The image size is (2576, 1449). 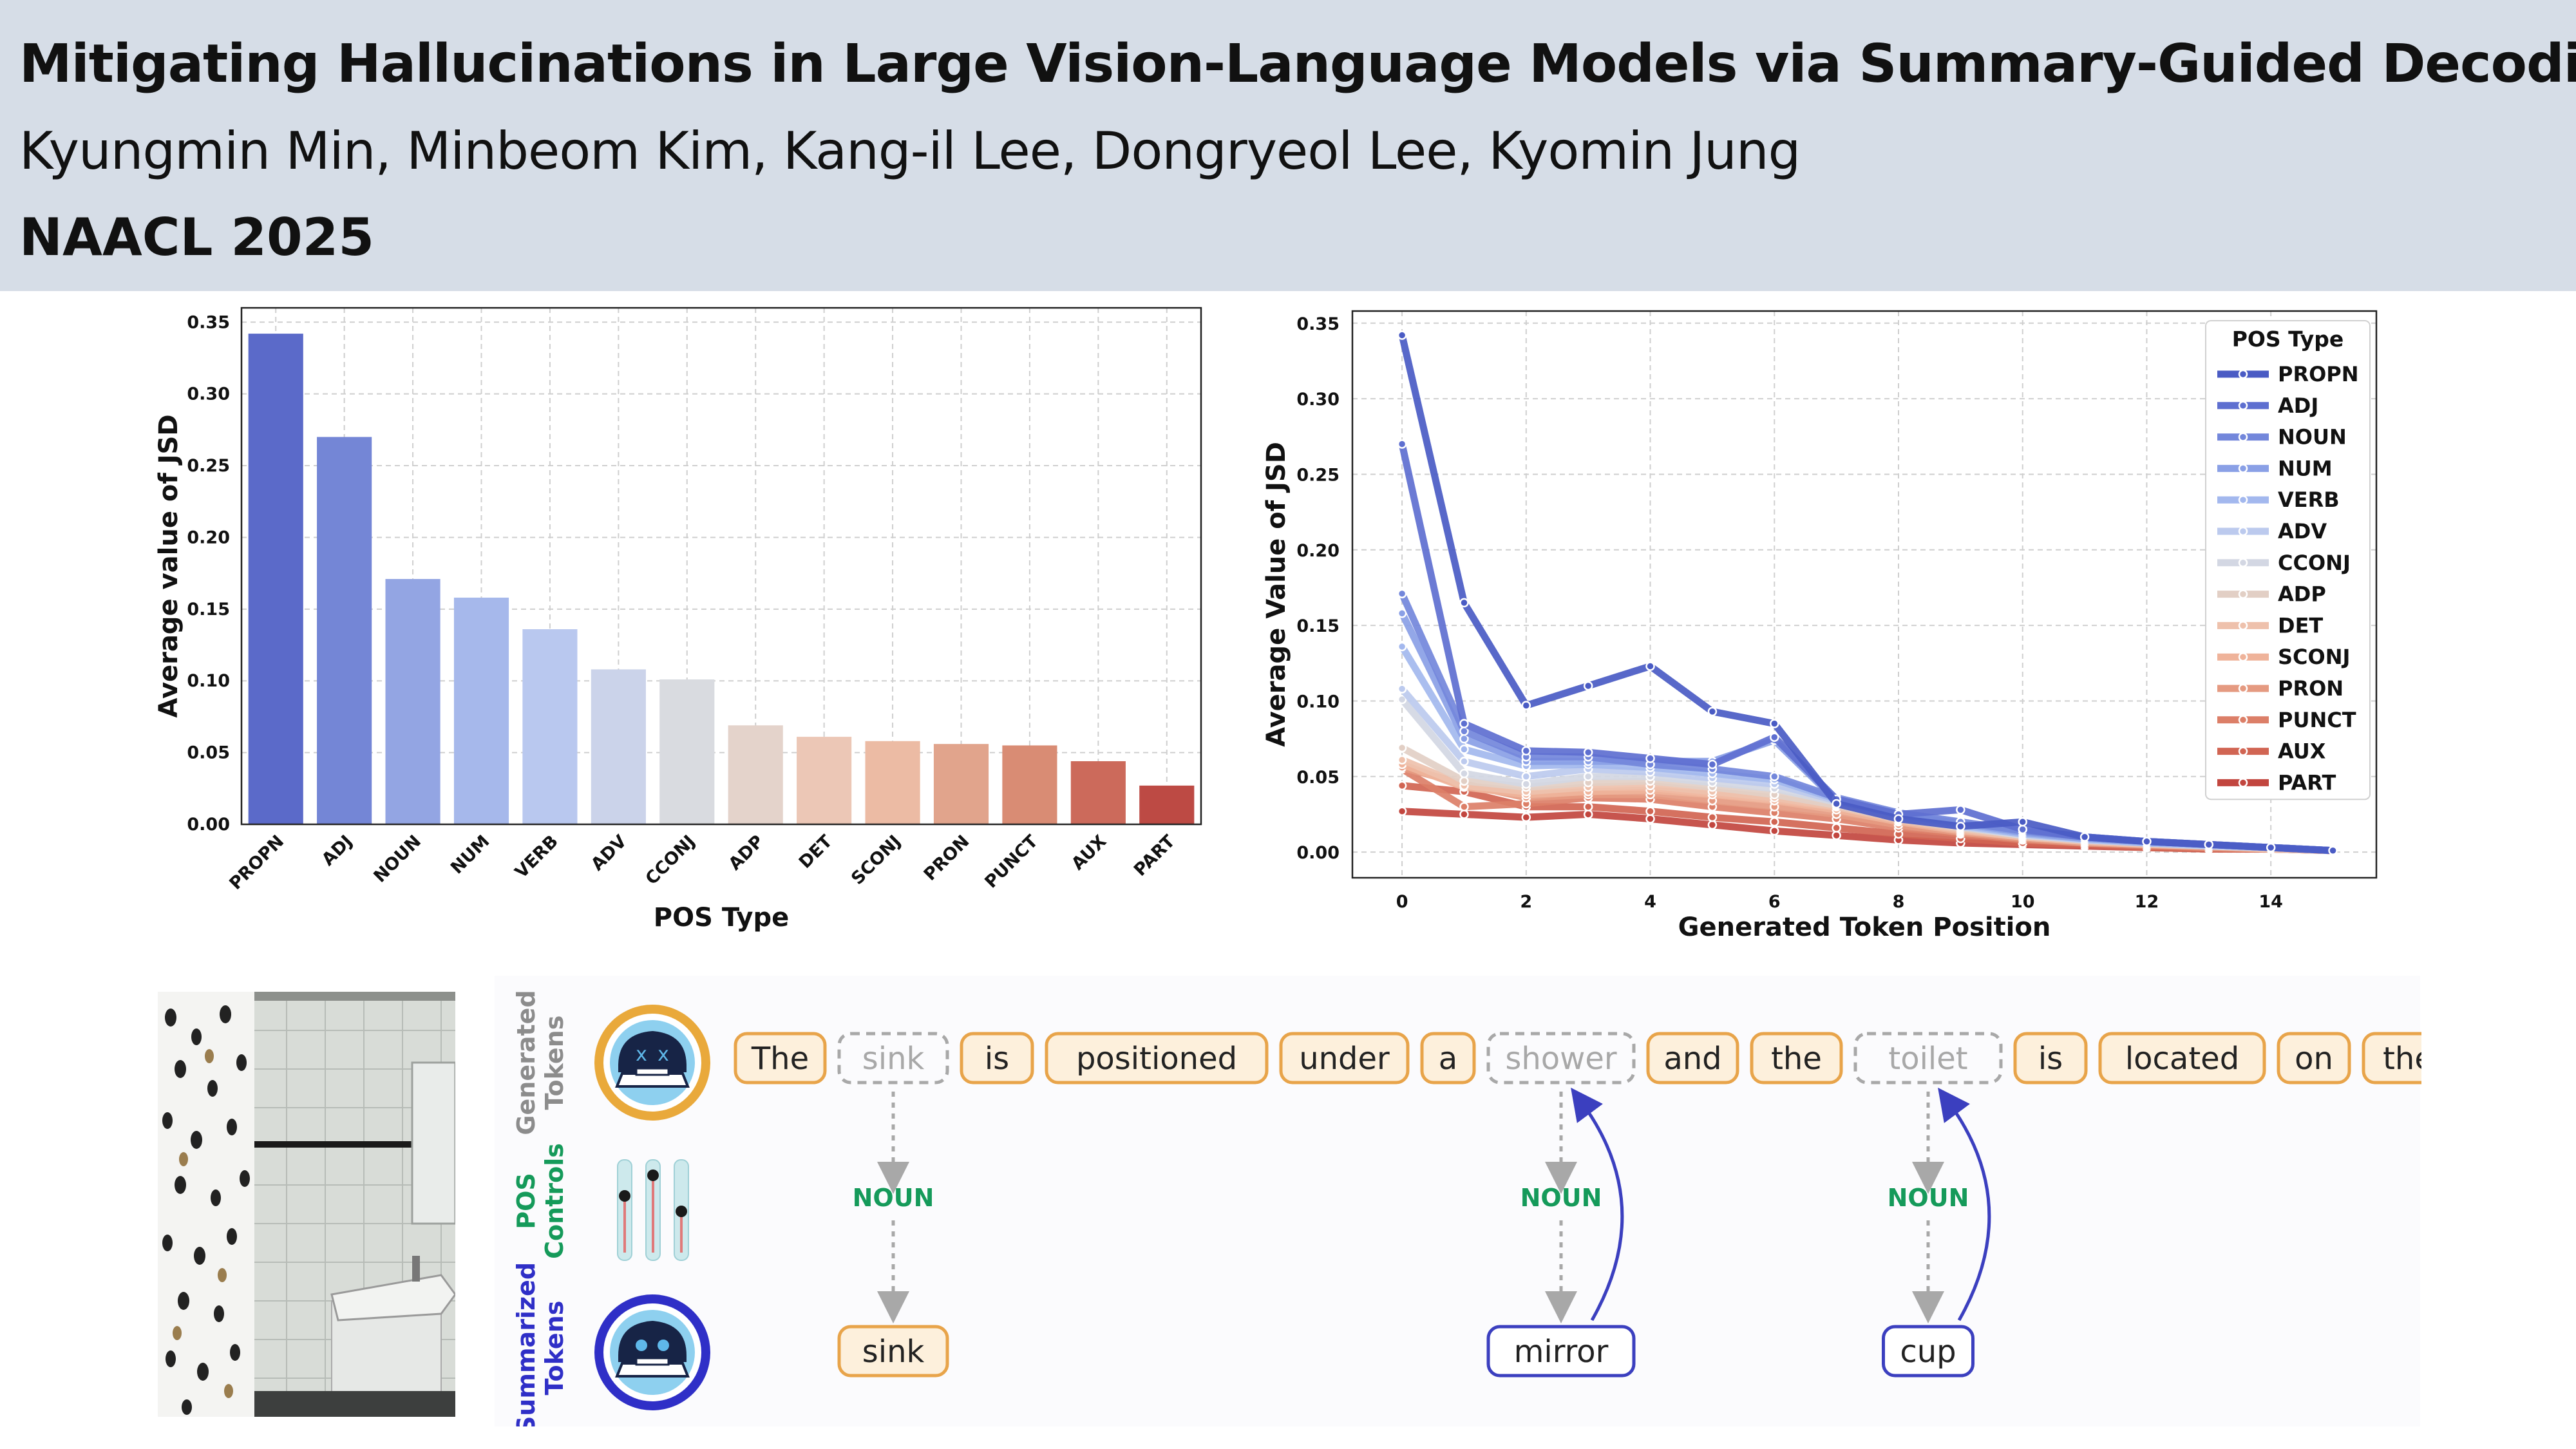 What do you see at coordinates (1276, 594) in the screenshot?
I see `line-y-axis-label: Average Value of JSD` at bounding box center [1276, 594].